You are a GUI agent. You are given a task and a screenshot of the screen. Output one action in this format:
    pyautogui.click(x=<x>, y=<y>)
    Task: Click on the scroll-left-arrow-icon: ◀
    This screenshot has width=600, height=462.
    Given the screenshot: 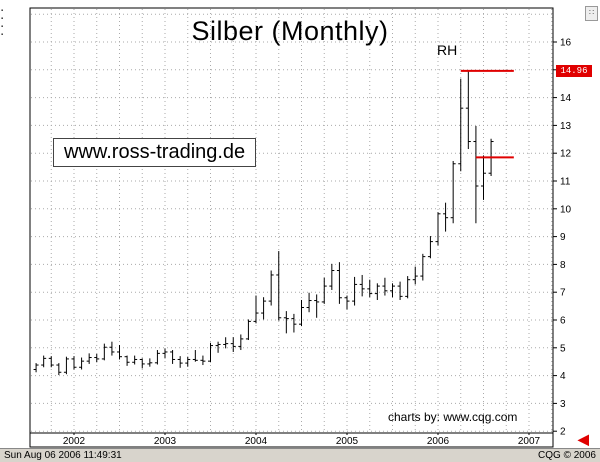 What is the action you would take?
    pyautogui.click(x=583, y=439)
    